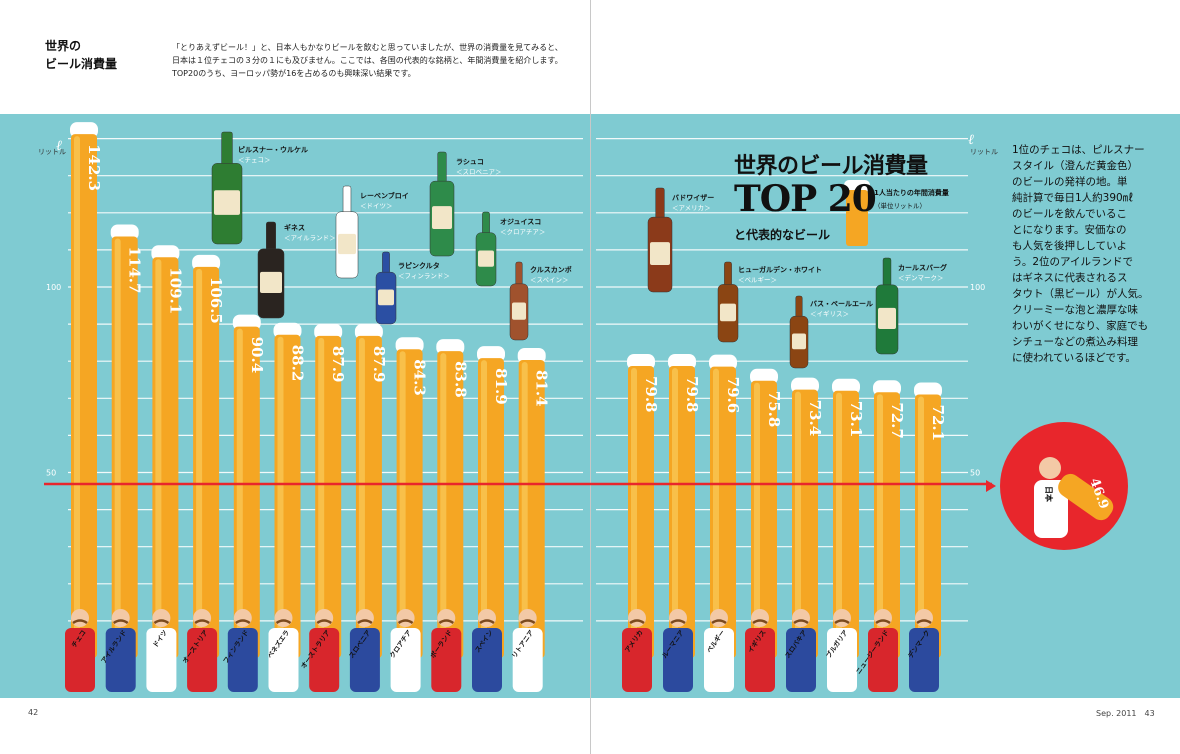 The width and height of the screenshot is (1180, 754). I want to click on brand-name: バス・ペールエール, so click(841, 304).